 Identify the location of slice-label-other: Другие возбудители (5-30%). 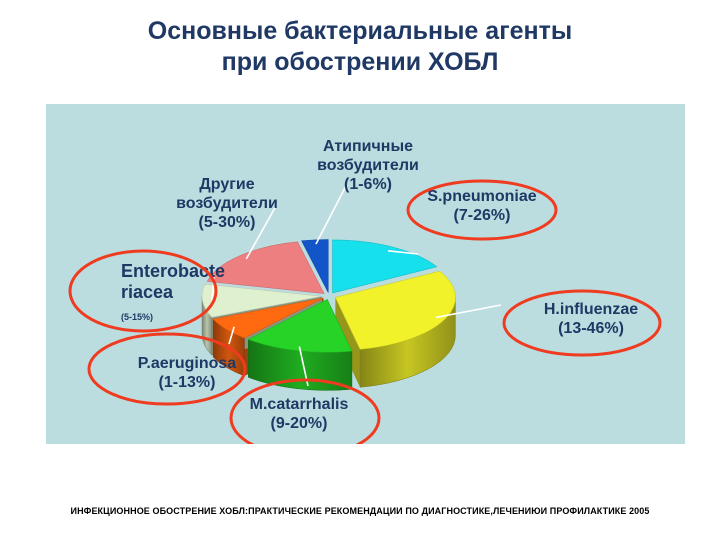
(227, 203).